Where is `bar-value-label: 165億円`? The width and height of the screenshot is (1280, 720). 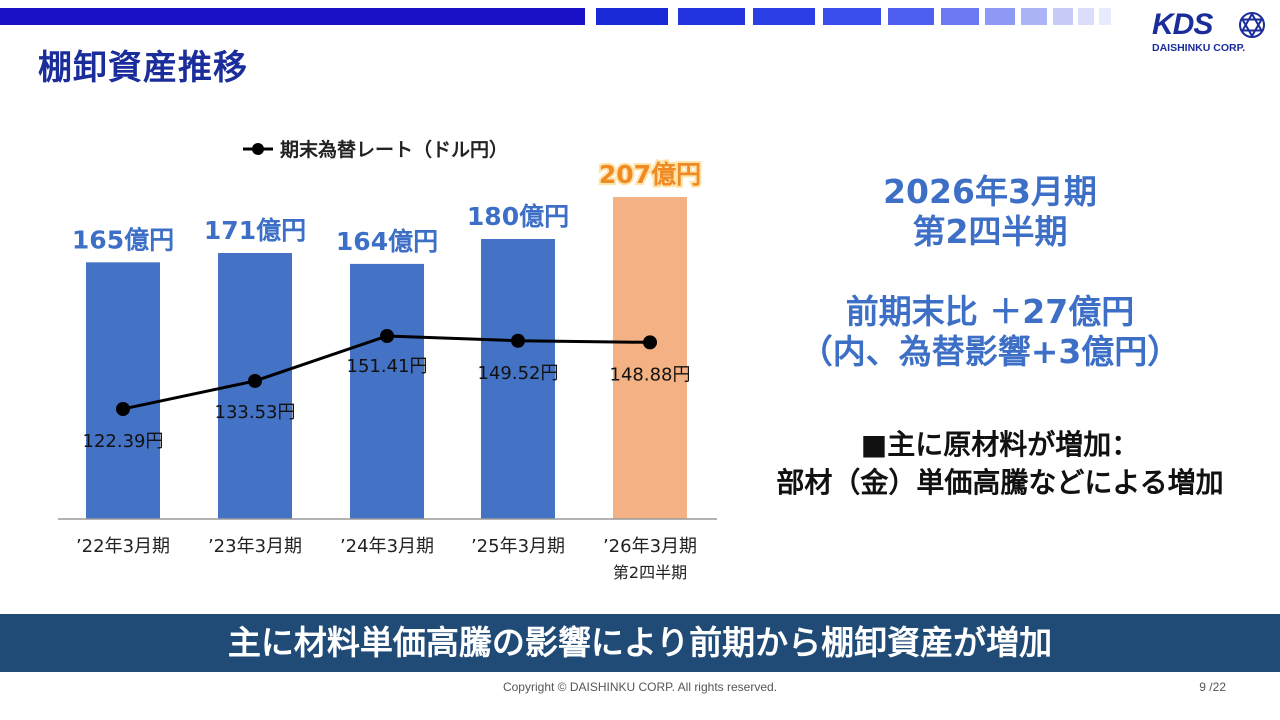
bar-value-label: 165億円 is located at coordinates (123, 239).